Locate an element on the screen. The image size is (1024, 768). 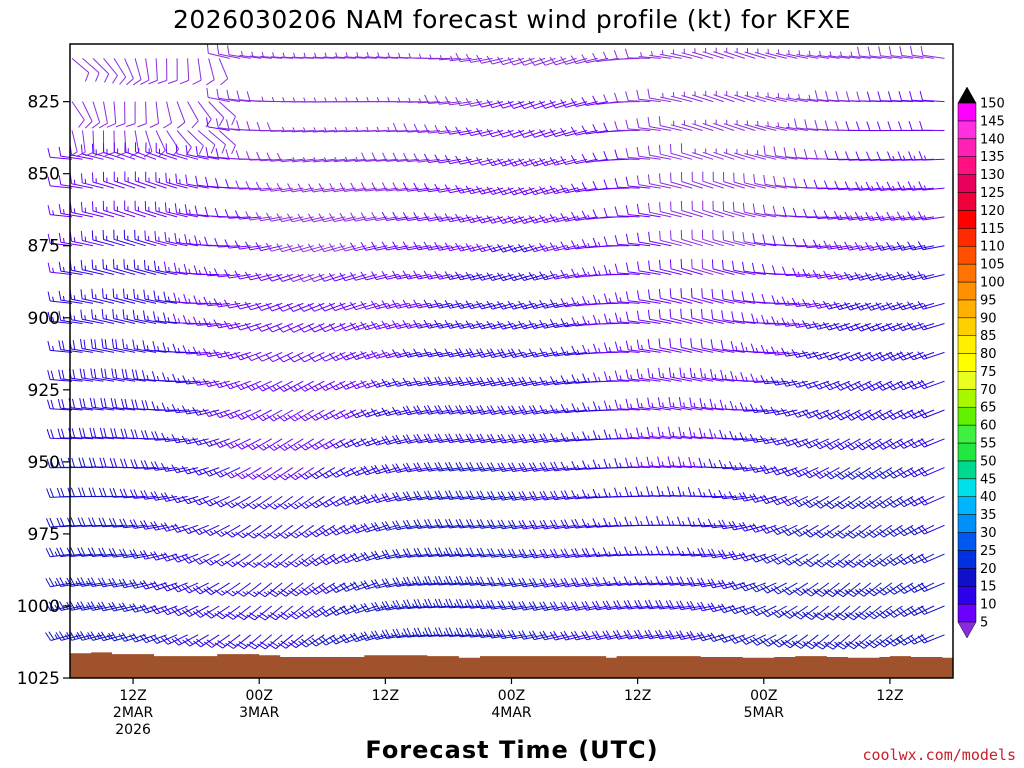
colorbar-label: 35 is located at coordinates (988, 515).